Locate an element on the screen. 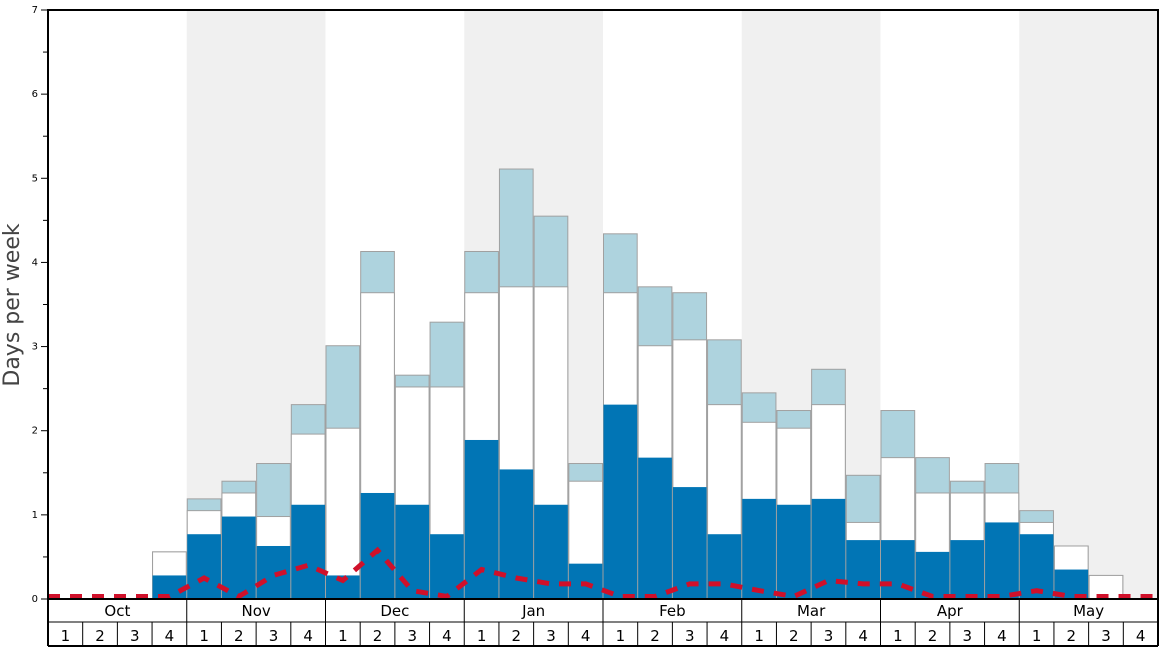 The image size is (1168, 648). y-tick-label: 4 is located at coordinates (35, 262).